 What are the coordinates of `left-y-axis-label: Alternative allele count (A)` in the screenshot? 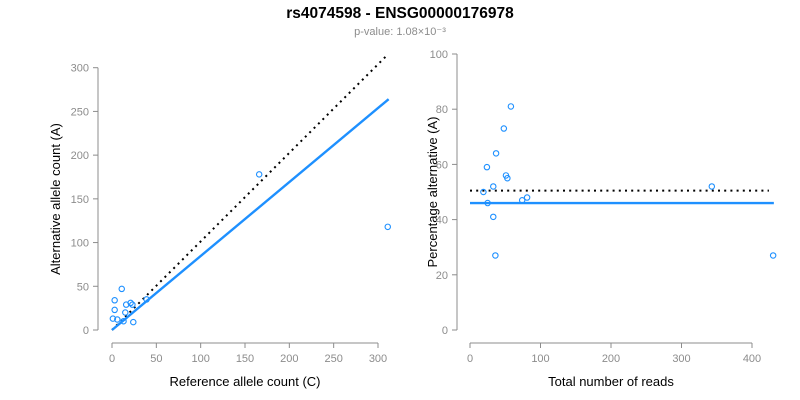 It's located at (55, 199).